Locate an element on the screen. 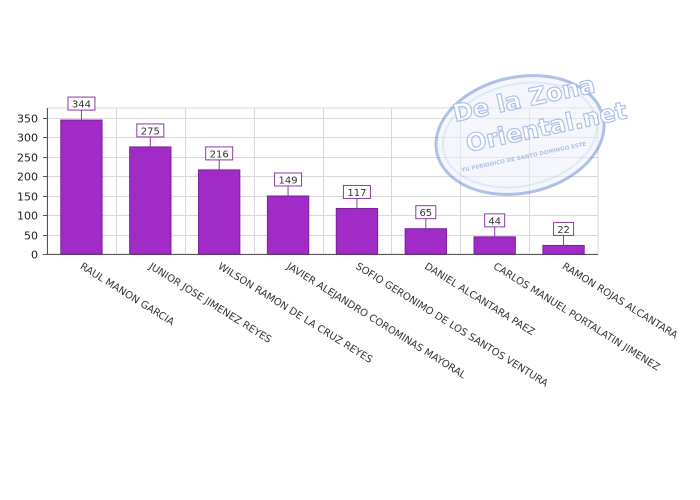  y-tick-label: 250 is located at coordinates (27, 158).